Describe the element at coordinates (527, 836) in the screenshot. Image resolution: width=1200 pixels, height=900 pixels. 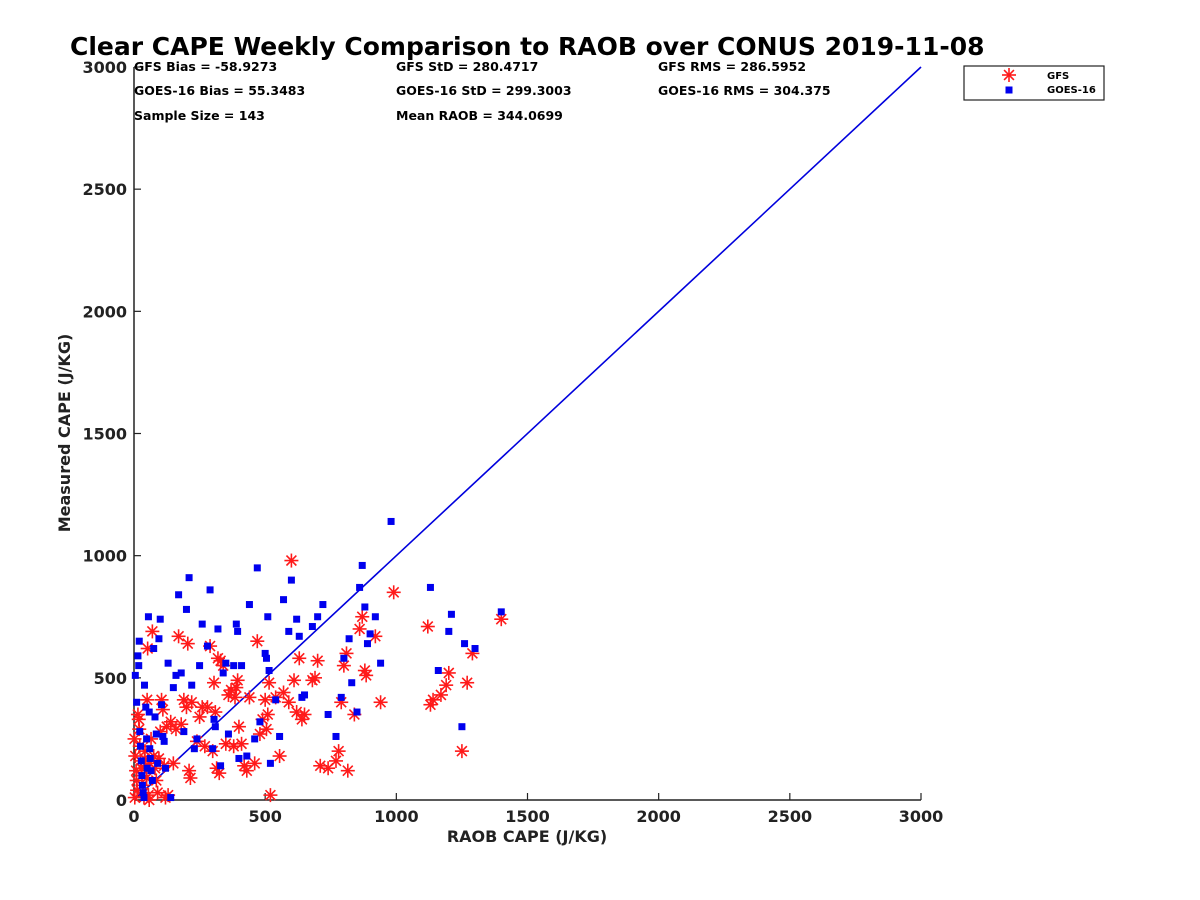
I see `x-axis-label: RAOB CAPE (J/KG)` at that location.